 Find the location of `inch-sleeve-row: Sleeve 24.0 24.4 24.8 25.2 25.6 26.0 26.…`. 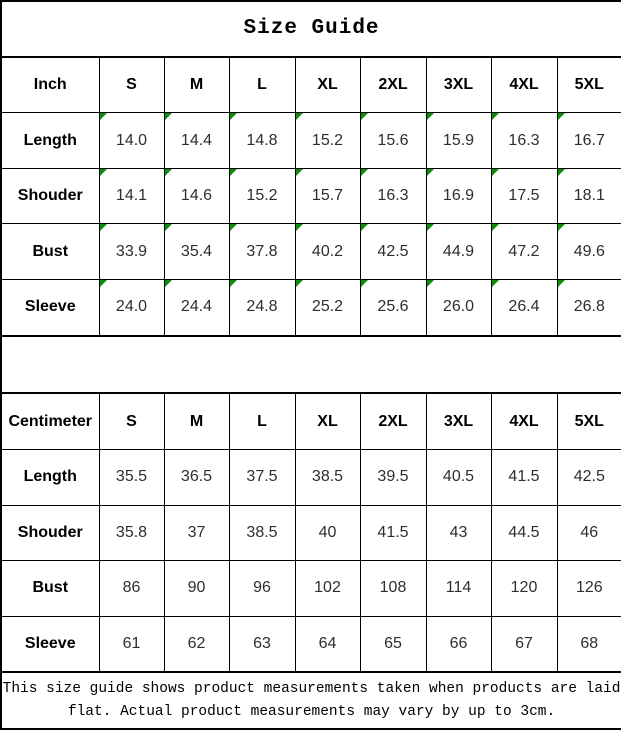

inch-sleeve-row: Sleeve 24.0 24.4 24.8 25.2 25.6 26.0 26.… is located at coordinates (310, 308).